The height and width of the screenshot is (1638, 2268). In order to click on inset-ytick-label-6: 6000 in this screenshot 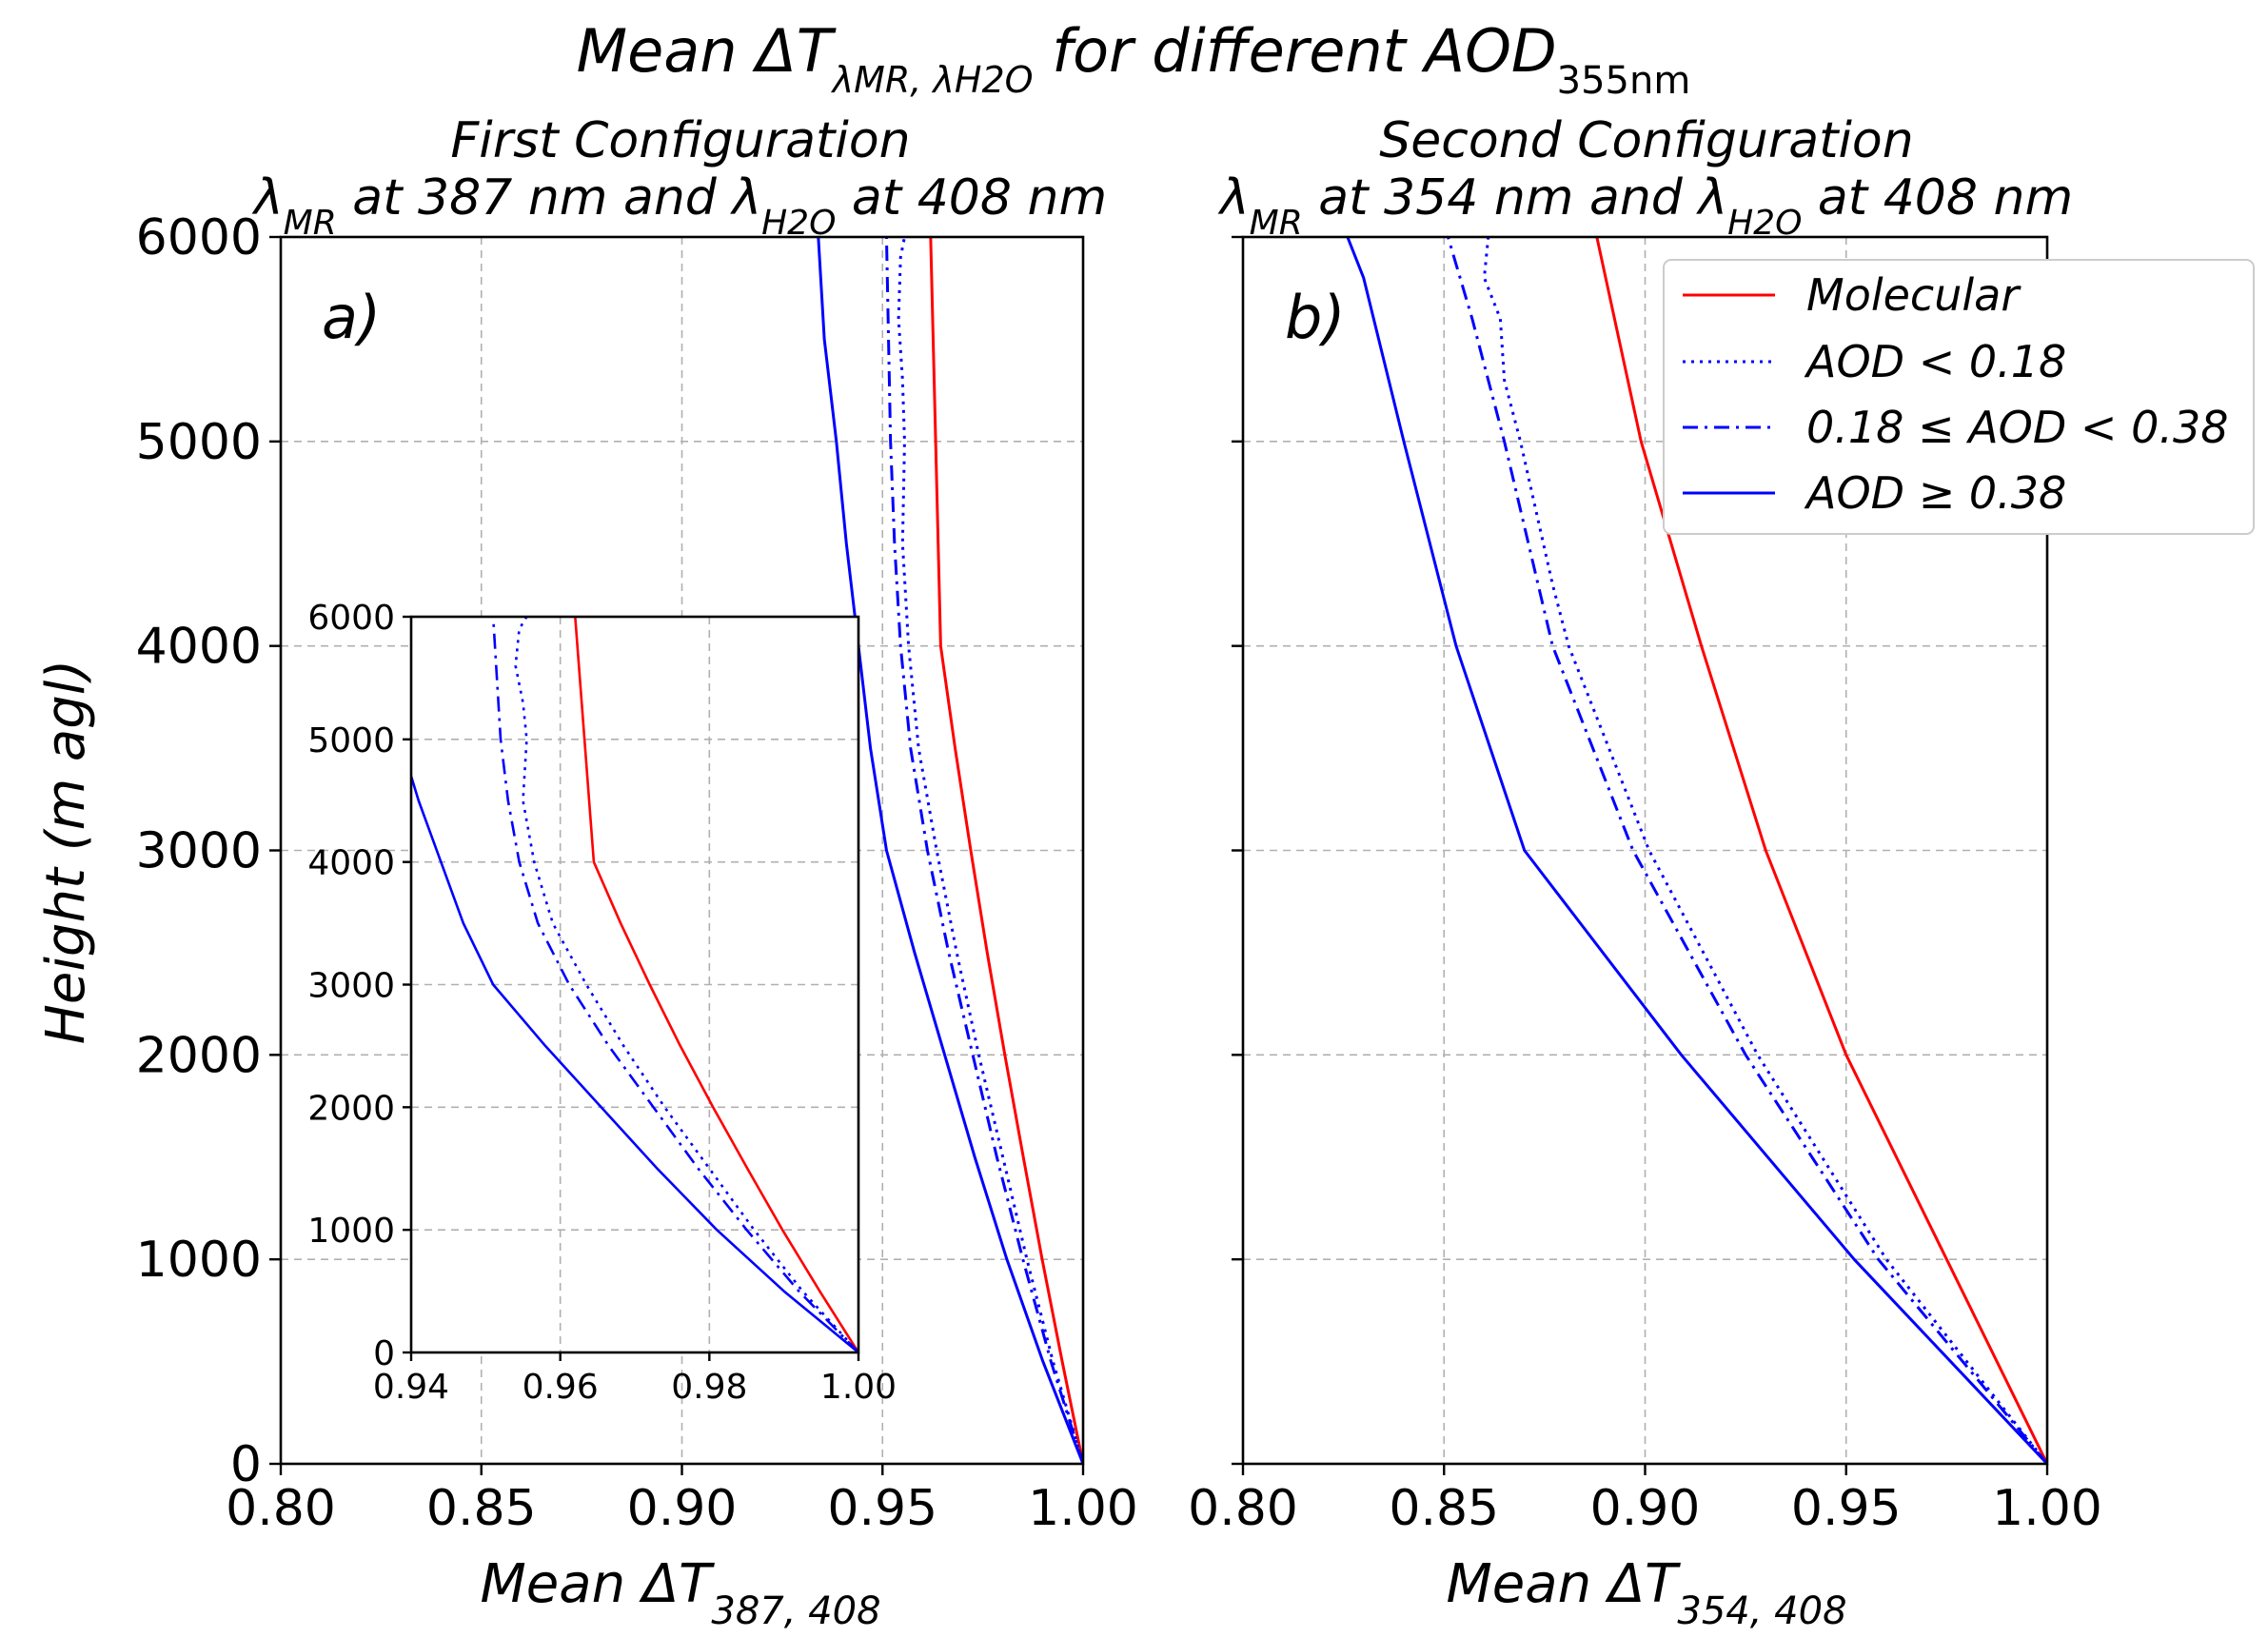, I will do `click(351, 618)`.